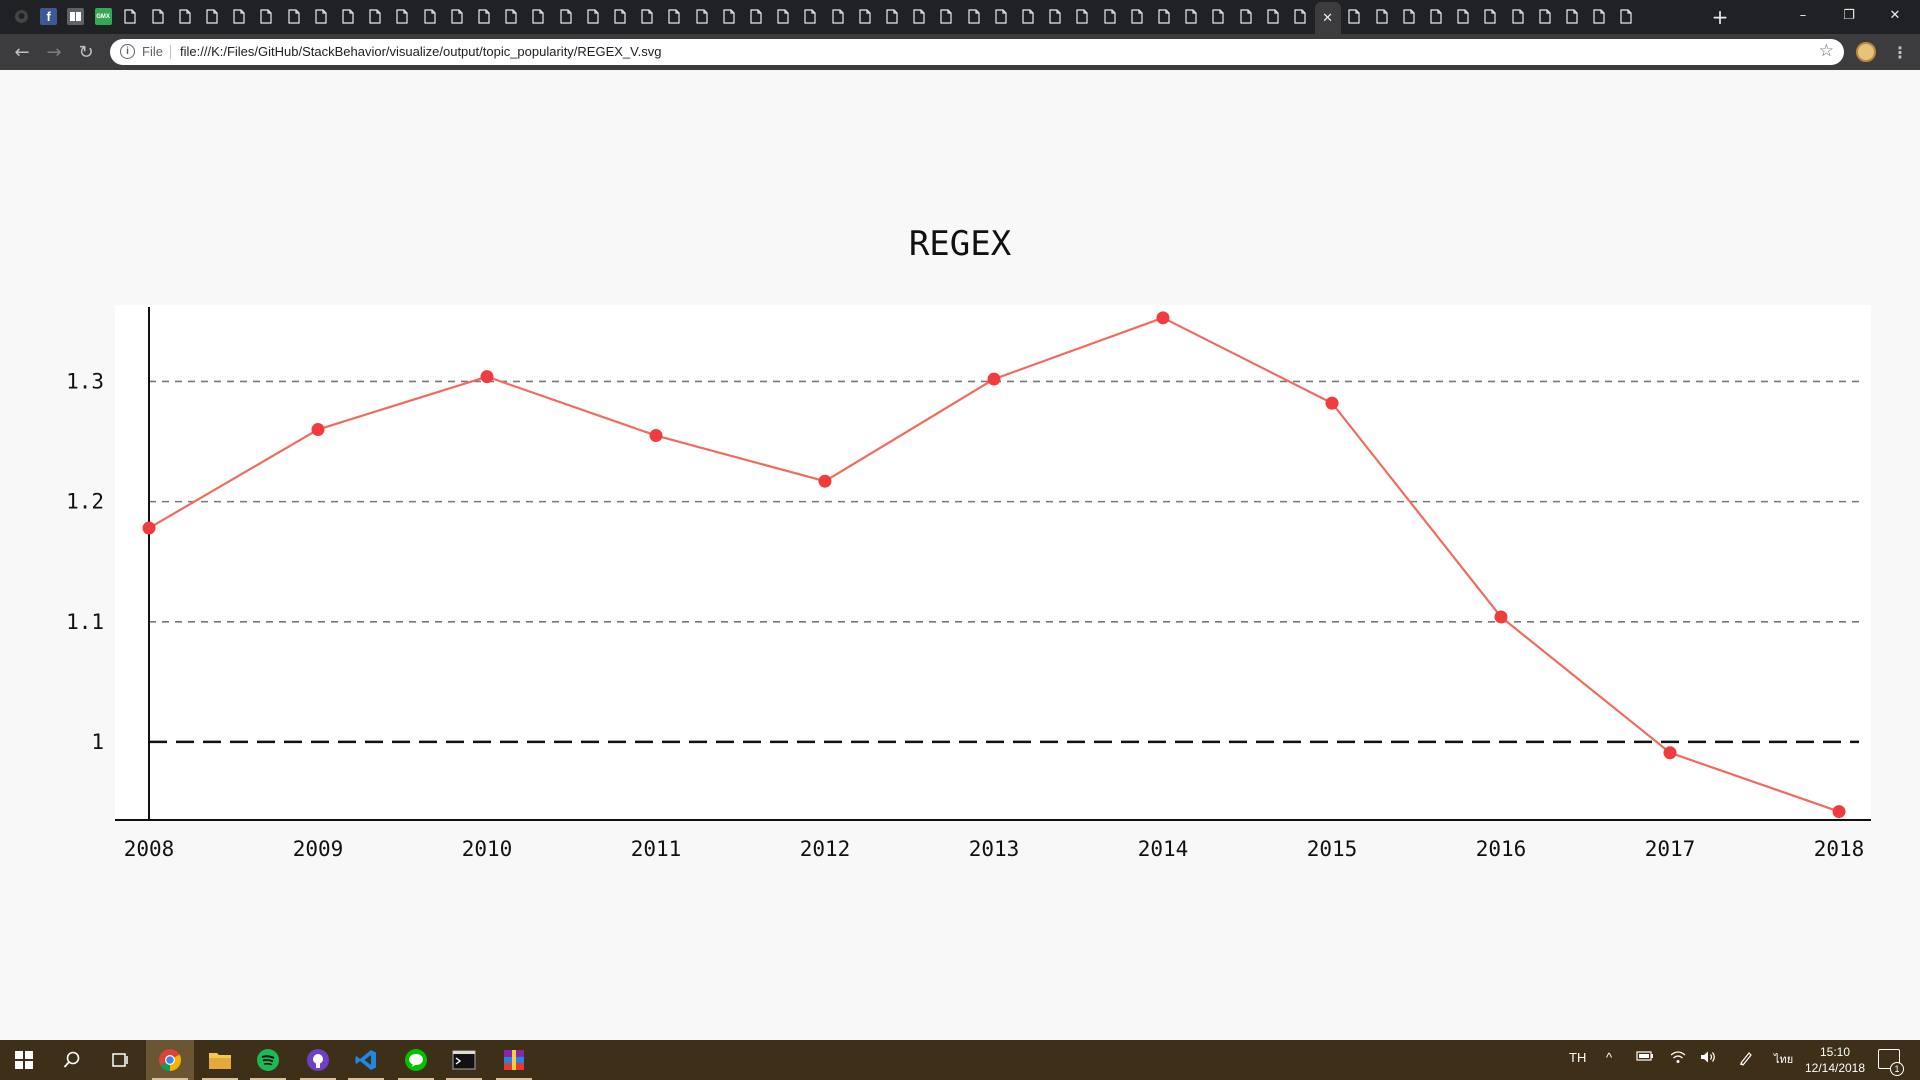 The height and width of the screenshot is (1080, 1920). Describe the element at coordinates (1803, 15) in the screenshot. I see `minimize-button: –` at that location.